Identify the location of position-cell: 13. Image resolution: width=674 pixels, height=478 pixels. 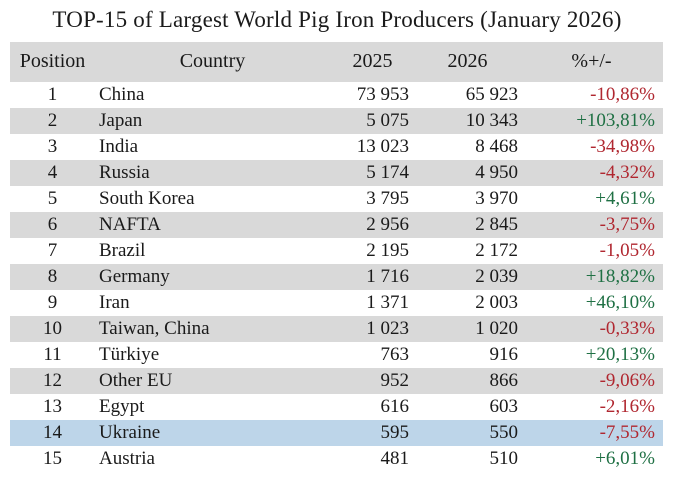
(52, 406).